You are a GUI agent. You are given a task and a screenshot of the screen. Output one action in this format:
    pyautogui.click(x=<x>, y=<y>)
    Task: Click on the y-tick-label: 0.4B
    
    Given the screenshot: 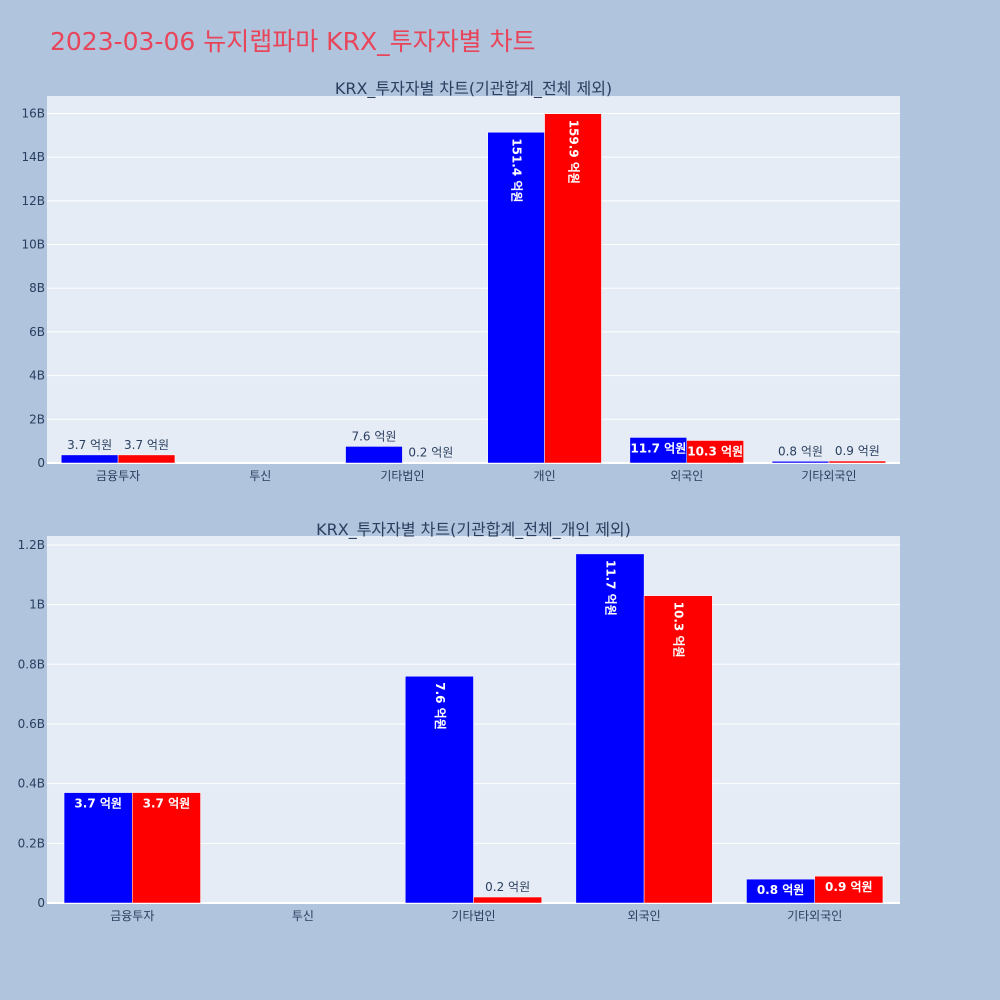 What is the action you would take?
    pyautogui.click(x=31, y=784)
    